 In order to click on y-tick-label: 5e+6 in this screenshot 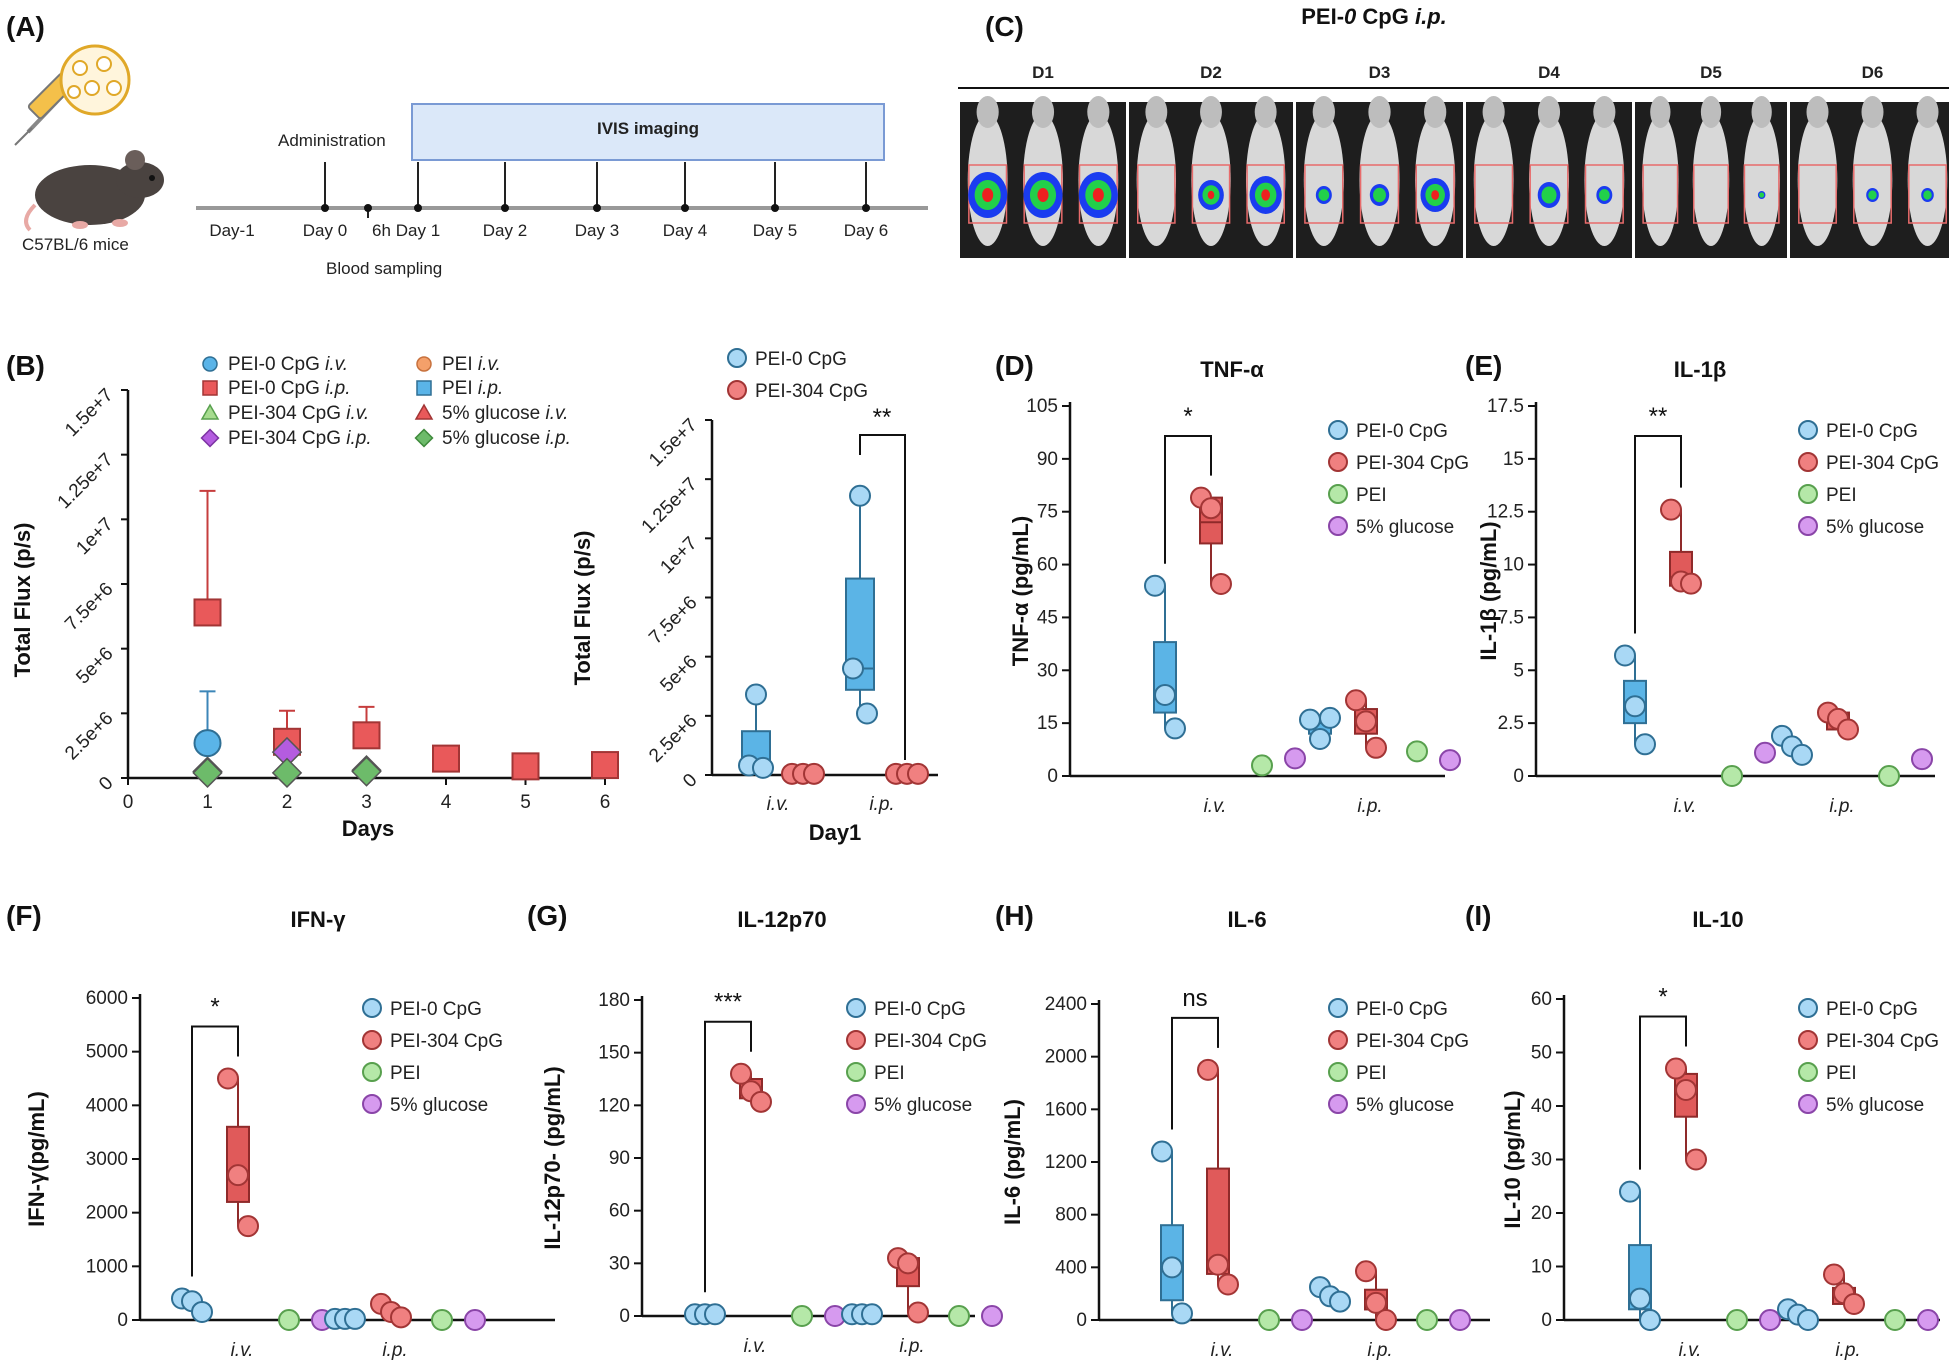, I will do `click(94, 665)`.